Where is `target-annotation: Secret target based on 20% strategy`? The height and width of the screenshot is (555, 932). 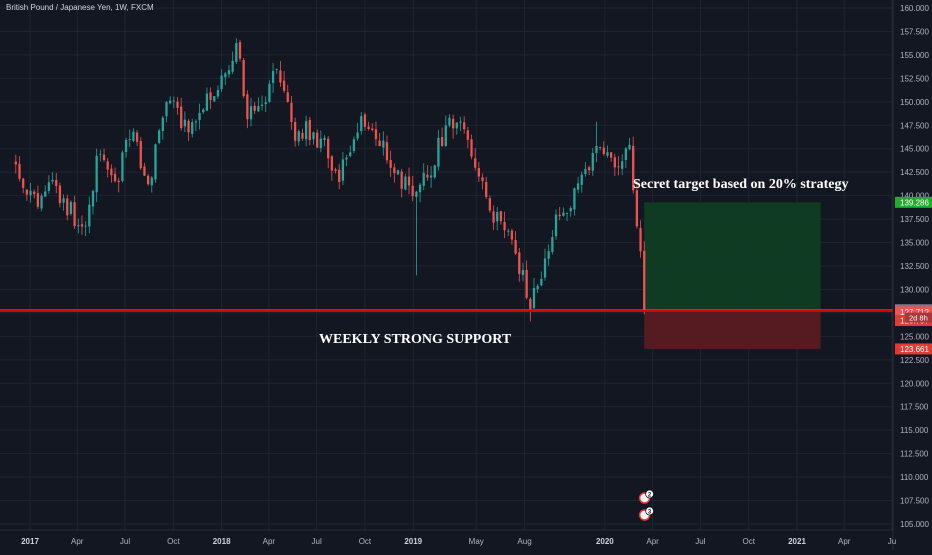 target-annotation: Secret target based on 20% strategy is located at coordinates (741, 184).